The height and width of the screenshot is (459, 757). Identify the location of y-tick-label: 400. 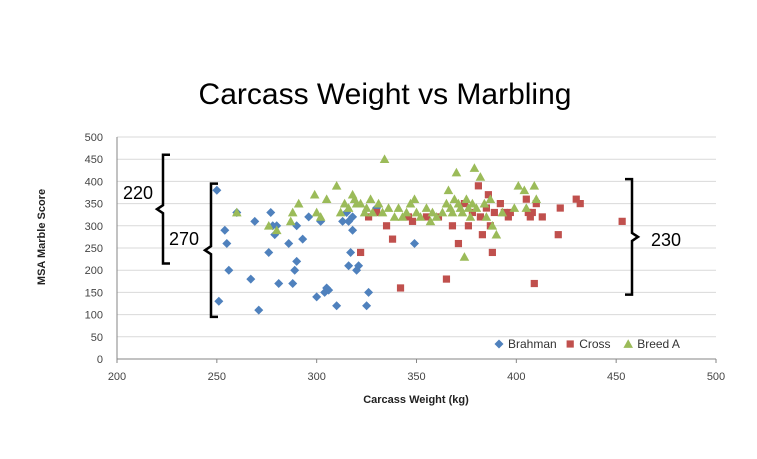
(94, 182).